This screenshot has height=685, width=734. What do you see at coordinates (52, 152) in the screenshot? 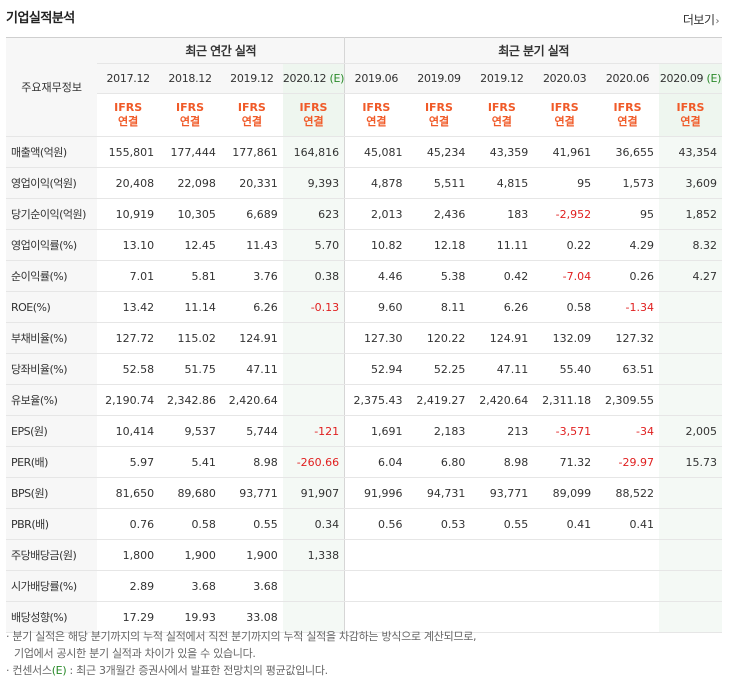
I see `row-label: 매출액(억원)` at bounding box center [52, 152].